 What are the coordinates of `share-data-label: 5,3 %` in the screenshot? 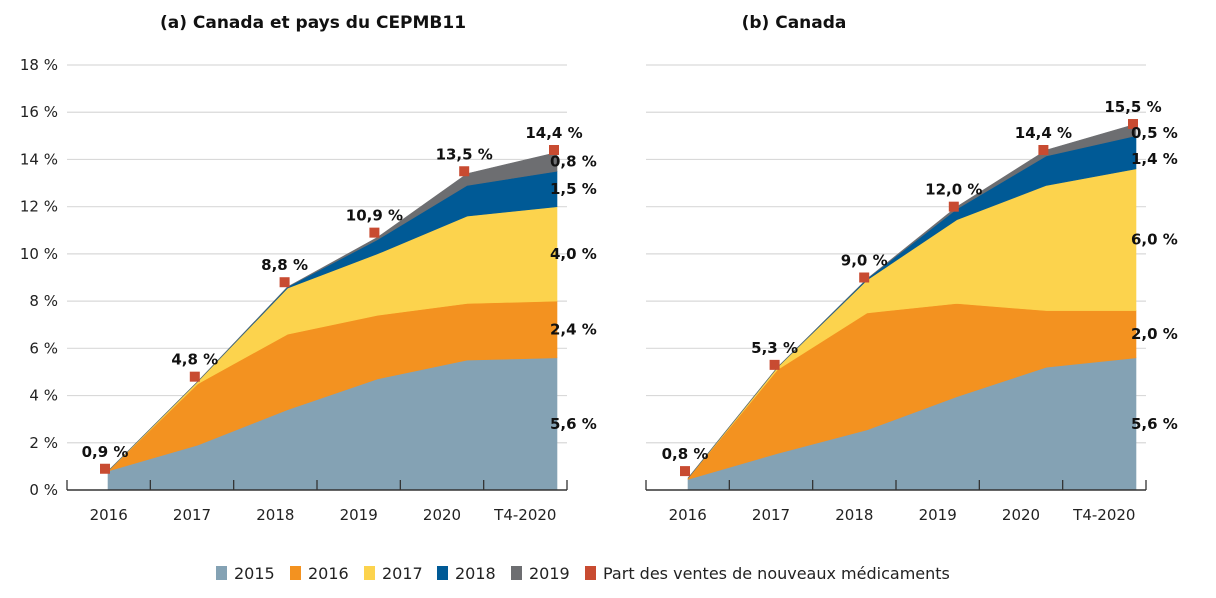 It's located at (774, 348).